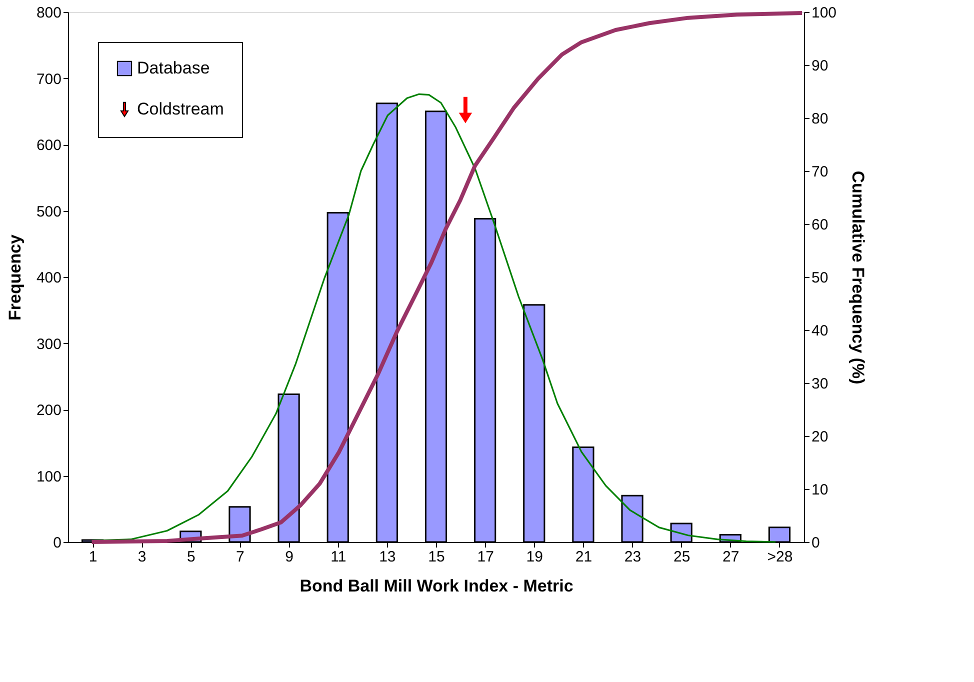 This screenshot has height=682, width=974. What do you see at coordinates (820, 225) in the screenshot?
I see `y2-tick-label: 60` at bounding box center [820, 225].